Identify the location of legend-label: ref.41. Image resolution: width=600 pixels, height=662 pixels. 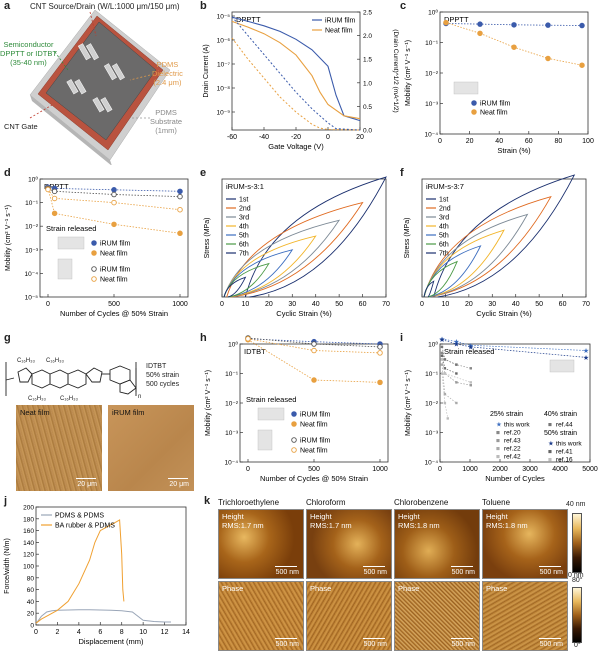
(564, 452).